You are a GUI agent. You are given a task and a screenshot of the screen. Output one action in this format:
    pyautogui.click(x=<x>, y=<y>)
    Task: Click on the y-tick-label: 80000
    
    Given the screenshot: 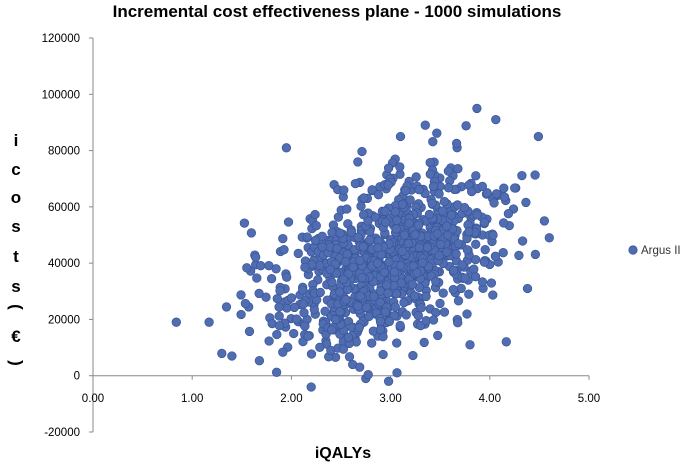 What is the action you would take?
    pyautogui.click(x=64, y=152)
    